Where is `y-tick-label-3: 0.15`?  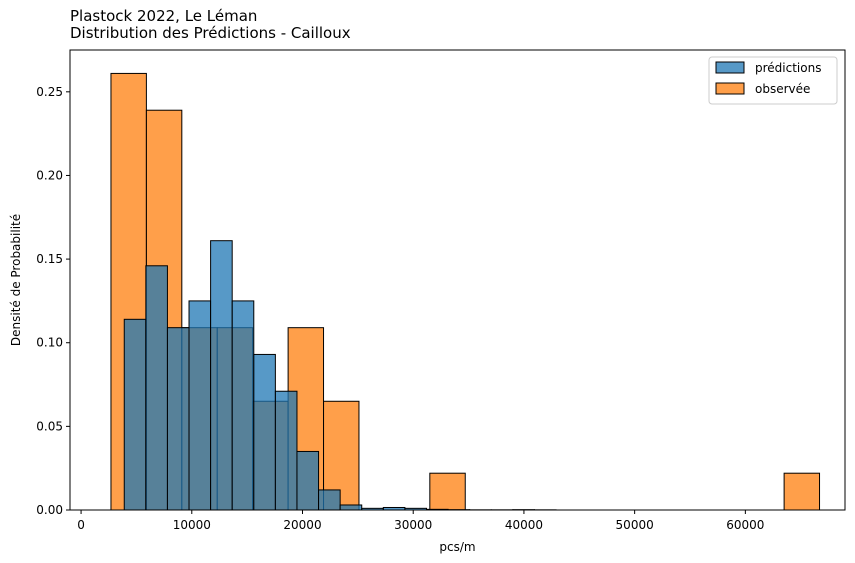 y-tick-label-3: 0.15 is located at coordinates (49, 259).